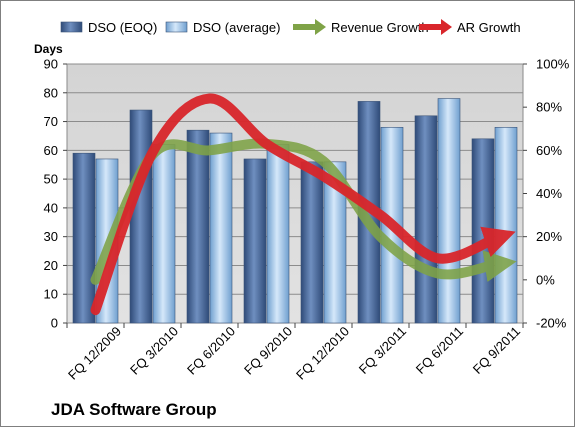  What do you see at coordinates (382, 350) in the screenshot?
I see `x-tick-label: FQ 3/2011` at bounding box center [382, 350].